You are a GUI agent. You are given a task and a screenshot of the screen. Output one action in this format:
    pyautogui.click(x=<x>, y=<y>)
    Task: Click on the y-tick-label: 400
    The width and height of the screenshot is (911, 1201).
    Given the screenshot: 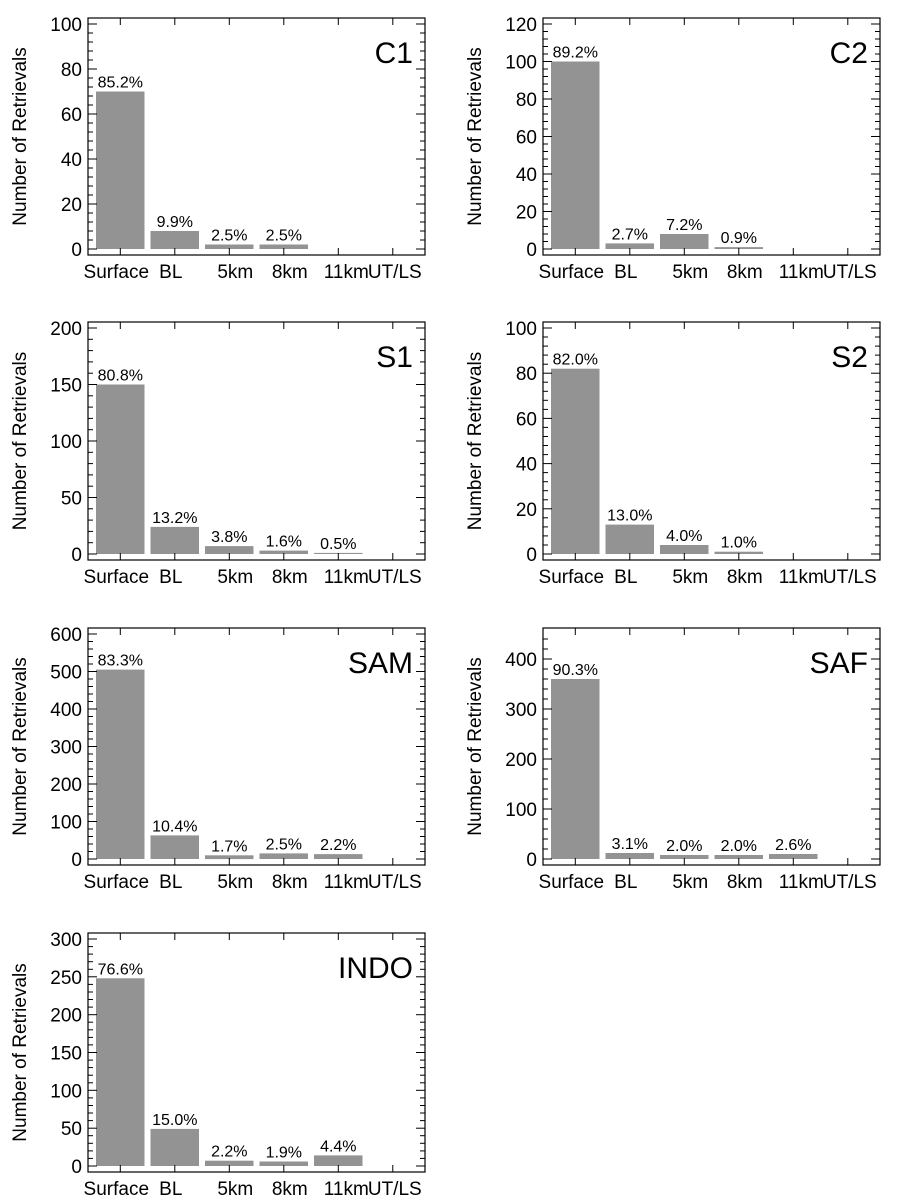 What is the action you would take?
    pyautogui.click(x=66, y=710)
    